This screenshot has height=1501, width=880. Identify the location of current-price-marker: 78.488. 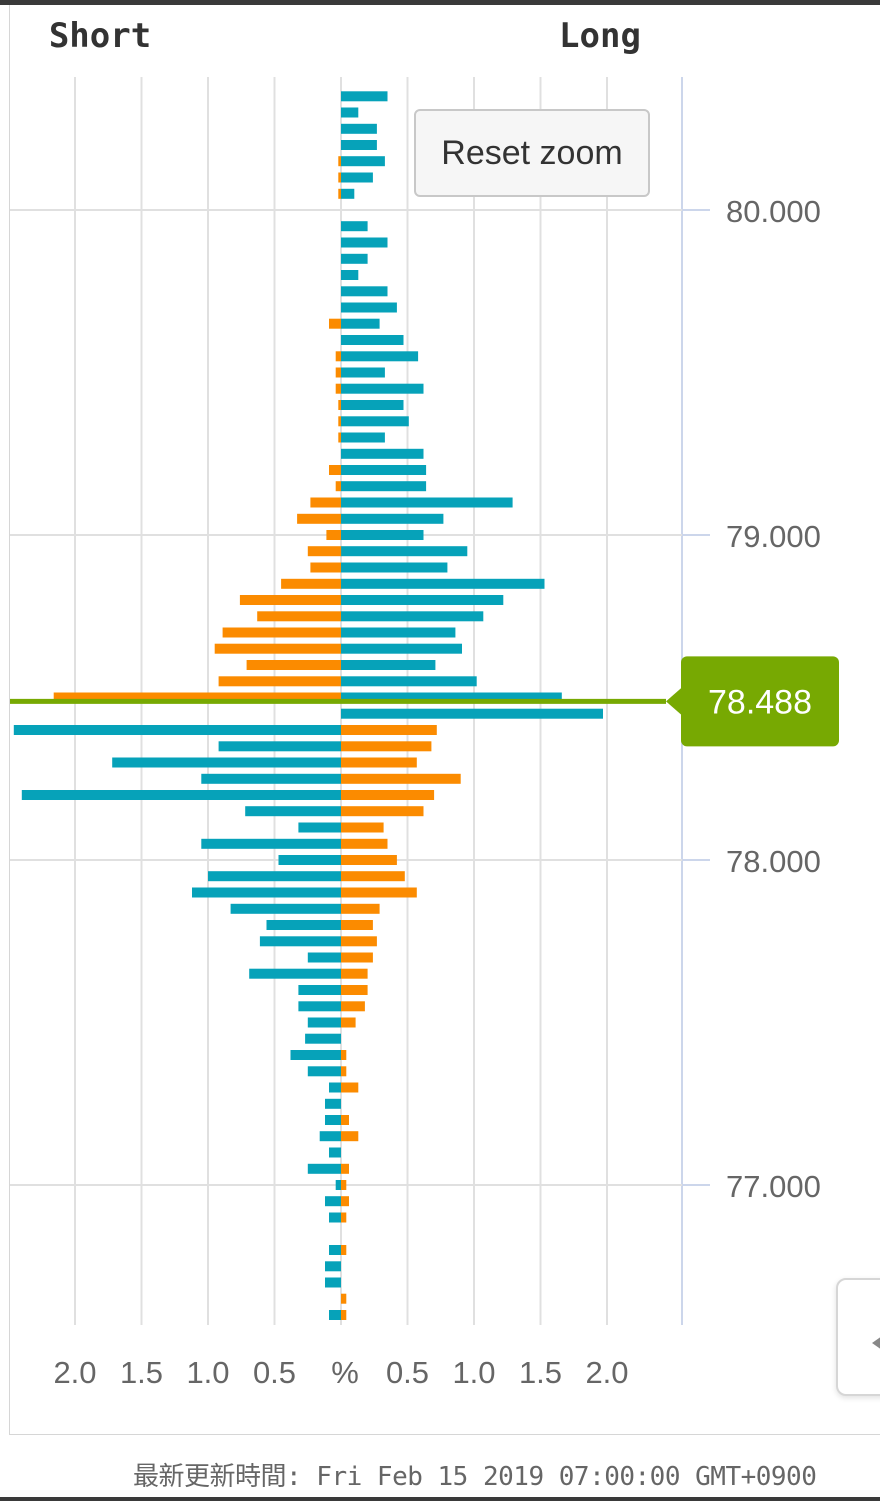
(424, 701).